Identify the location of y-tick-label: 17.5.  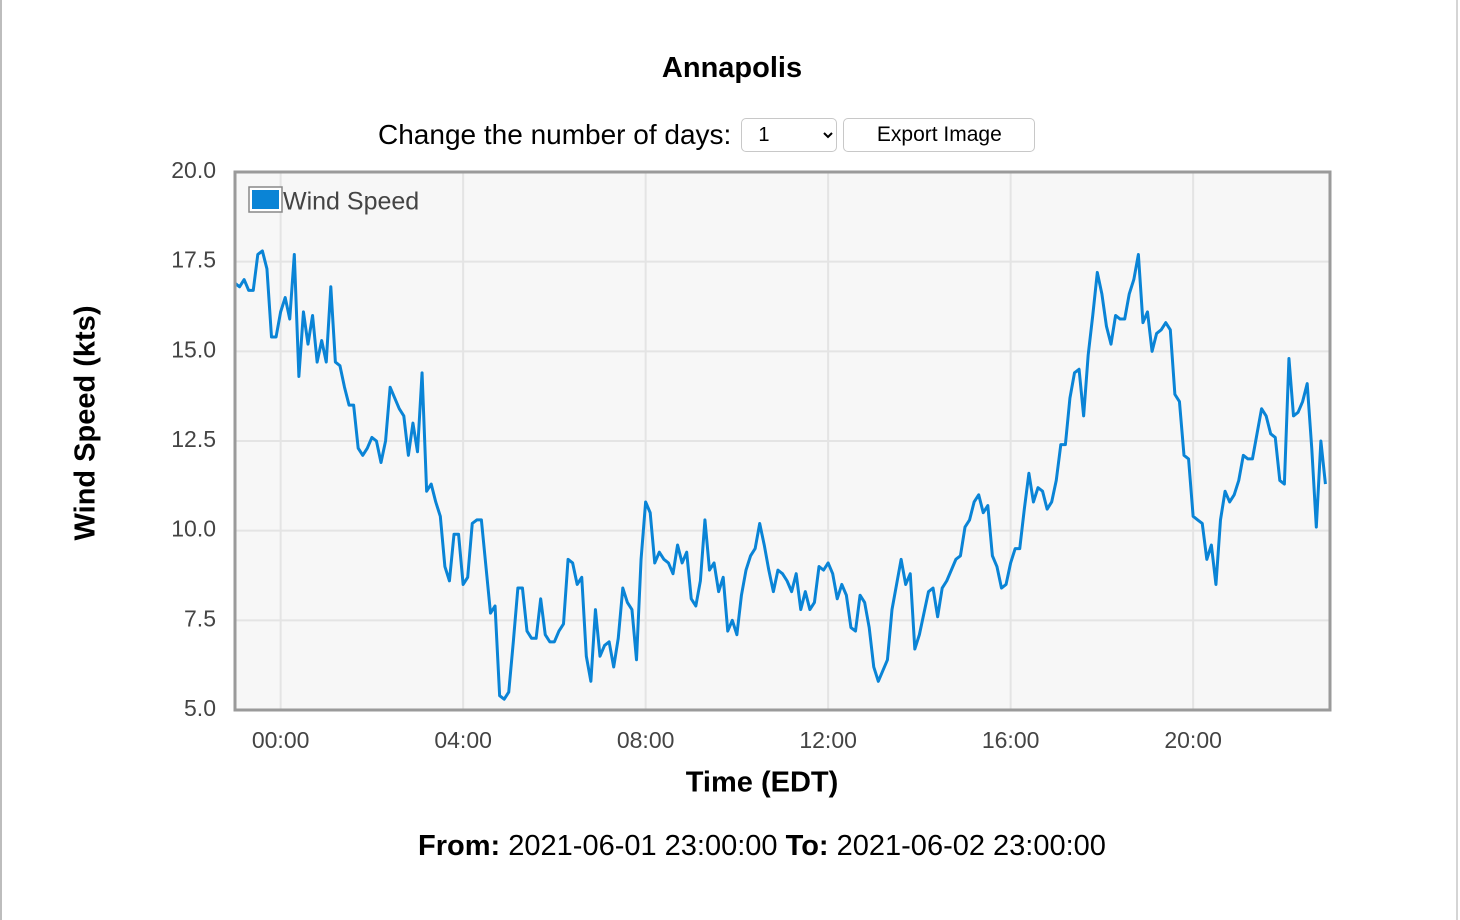
(193, 260).